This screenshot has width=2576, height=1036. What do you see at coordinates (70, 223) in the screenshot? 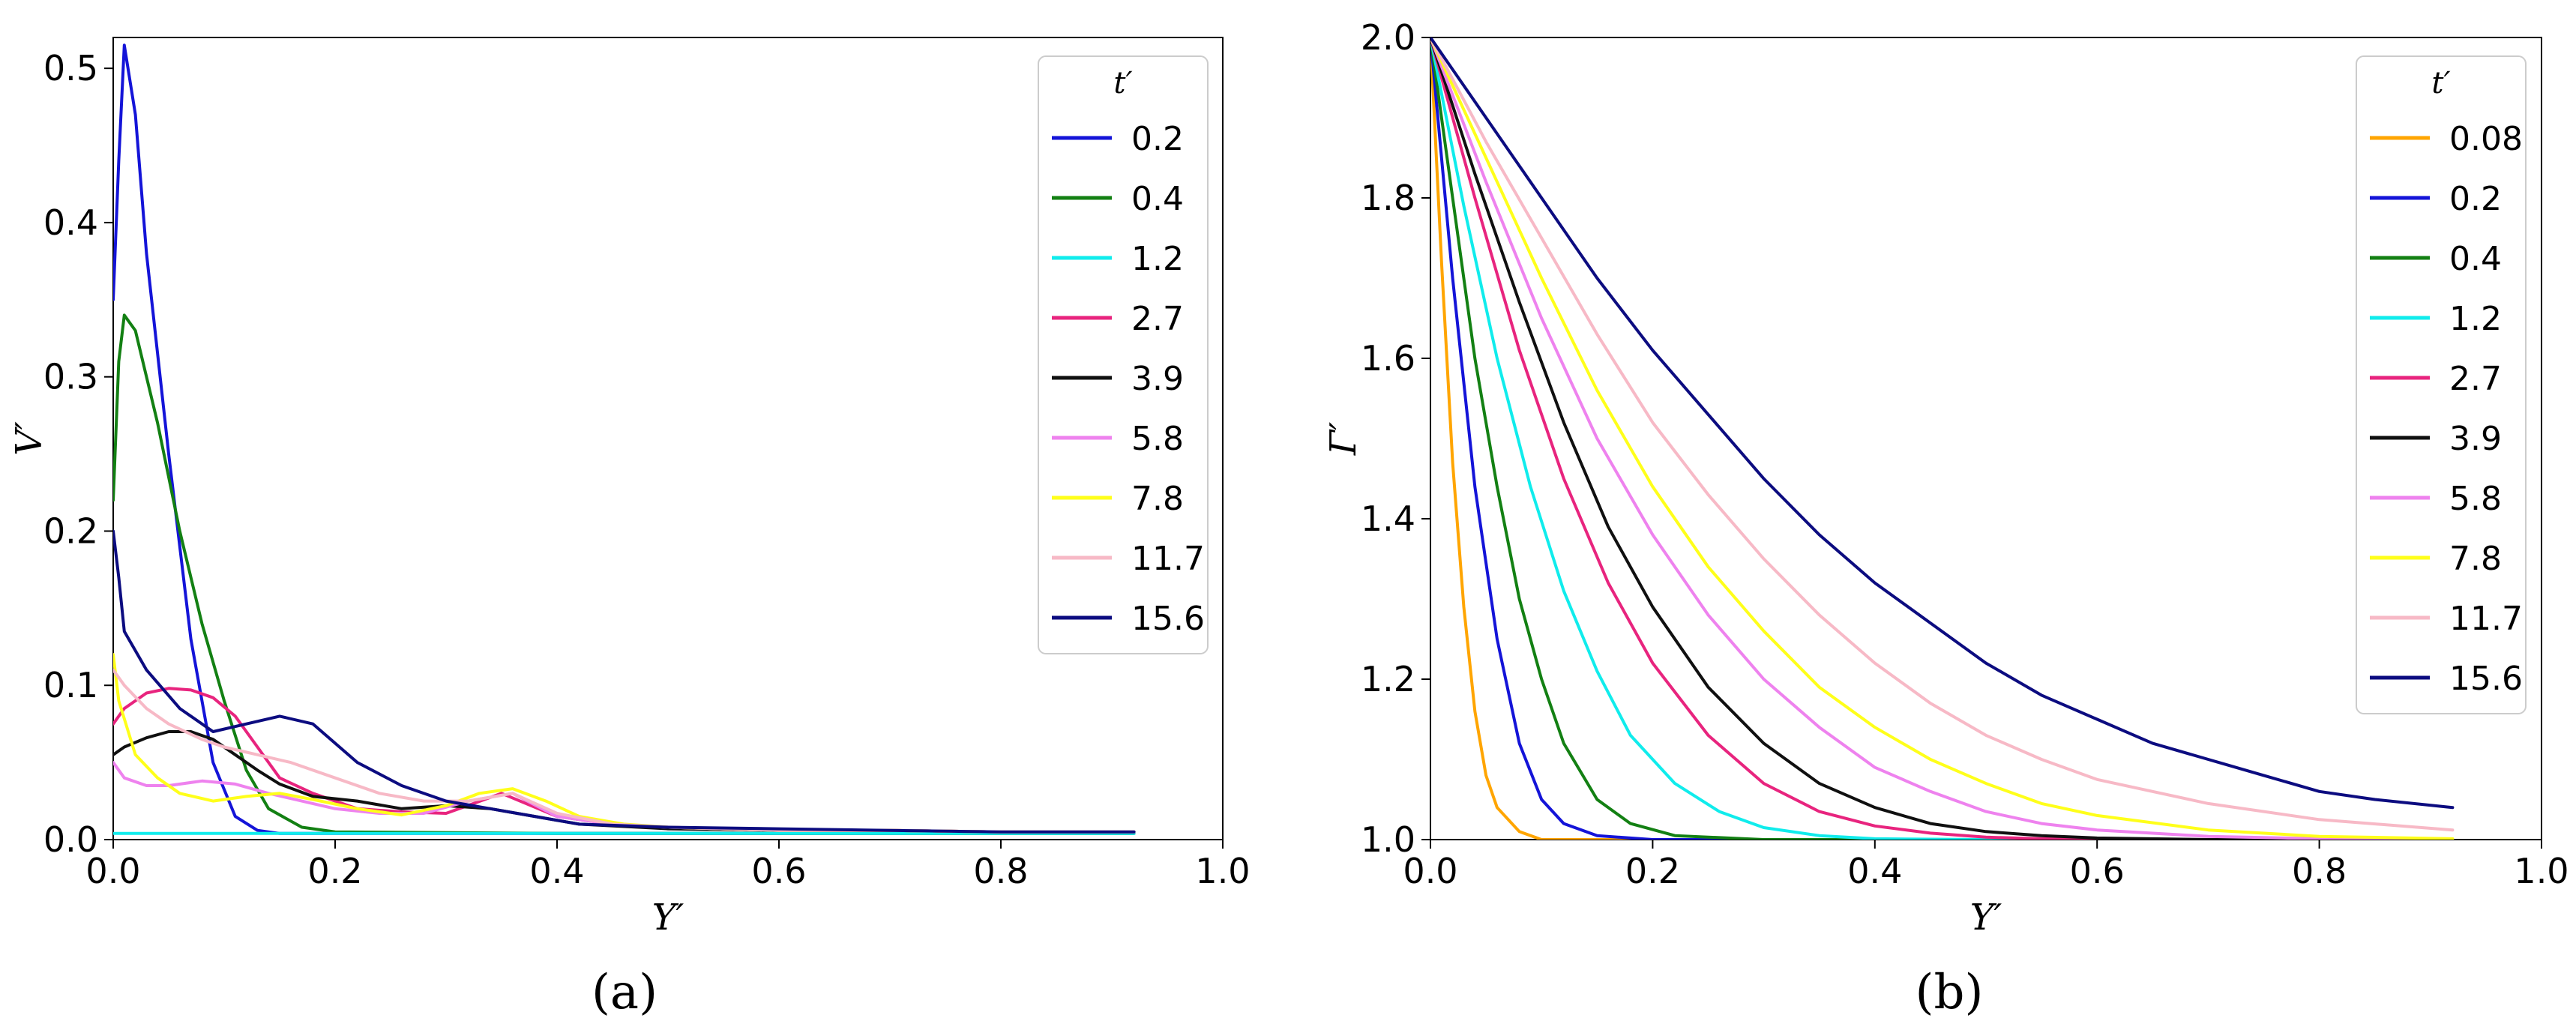
I see `y-tick-label: 0.4` at bounding box center [70, 223].